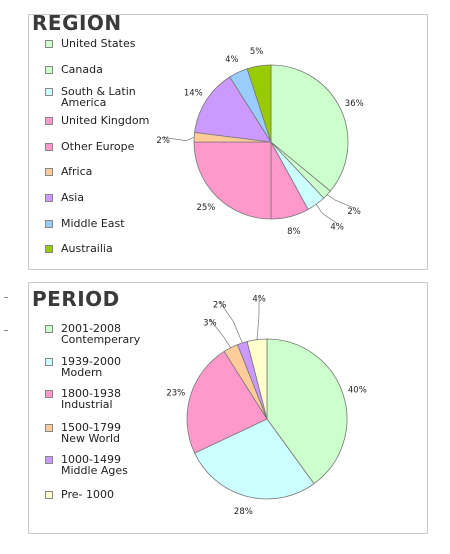  What do you see at coordinates (205, 208) in the screenshot?
I see `slice-percent-label: 25%` at bounding box center [205, 208].